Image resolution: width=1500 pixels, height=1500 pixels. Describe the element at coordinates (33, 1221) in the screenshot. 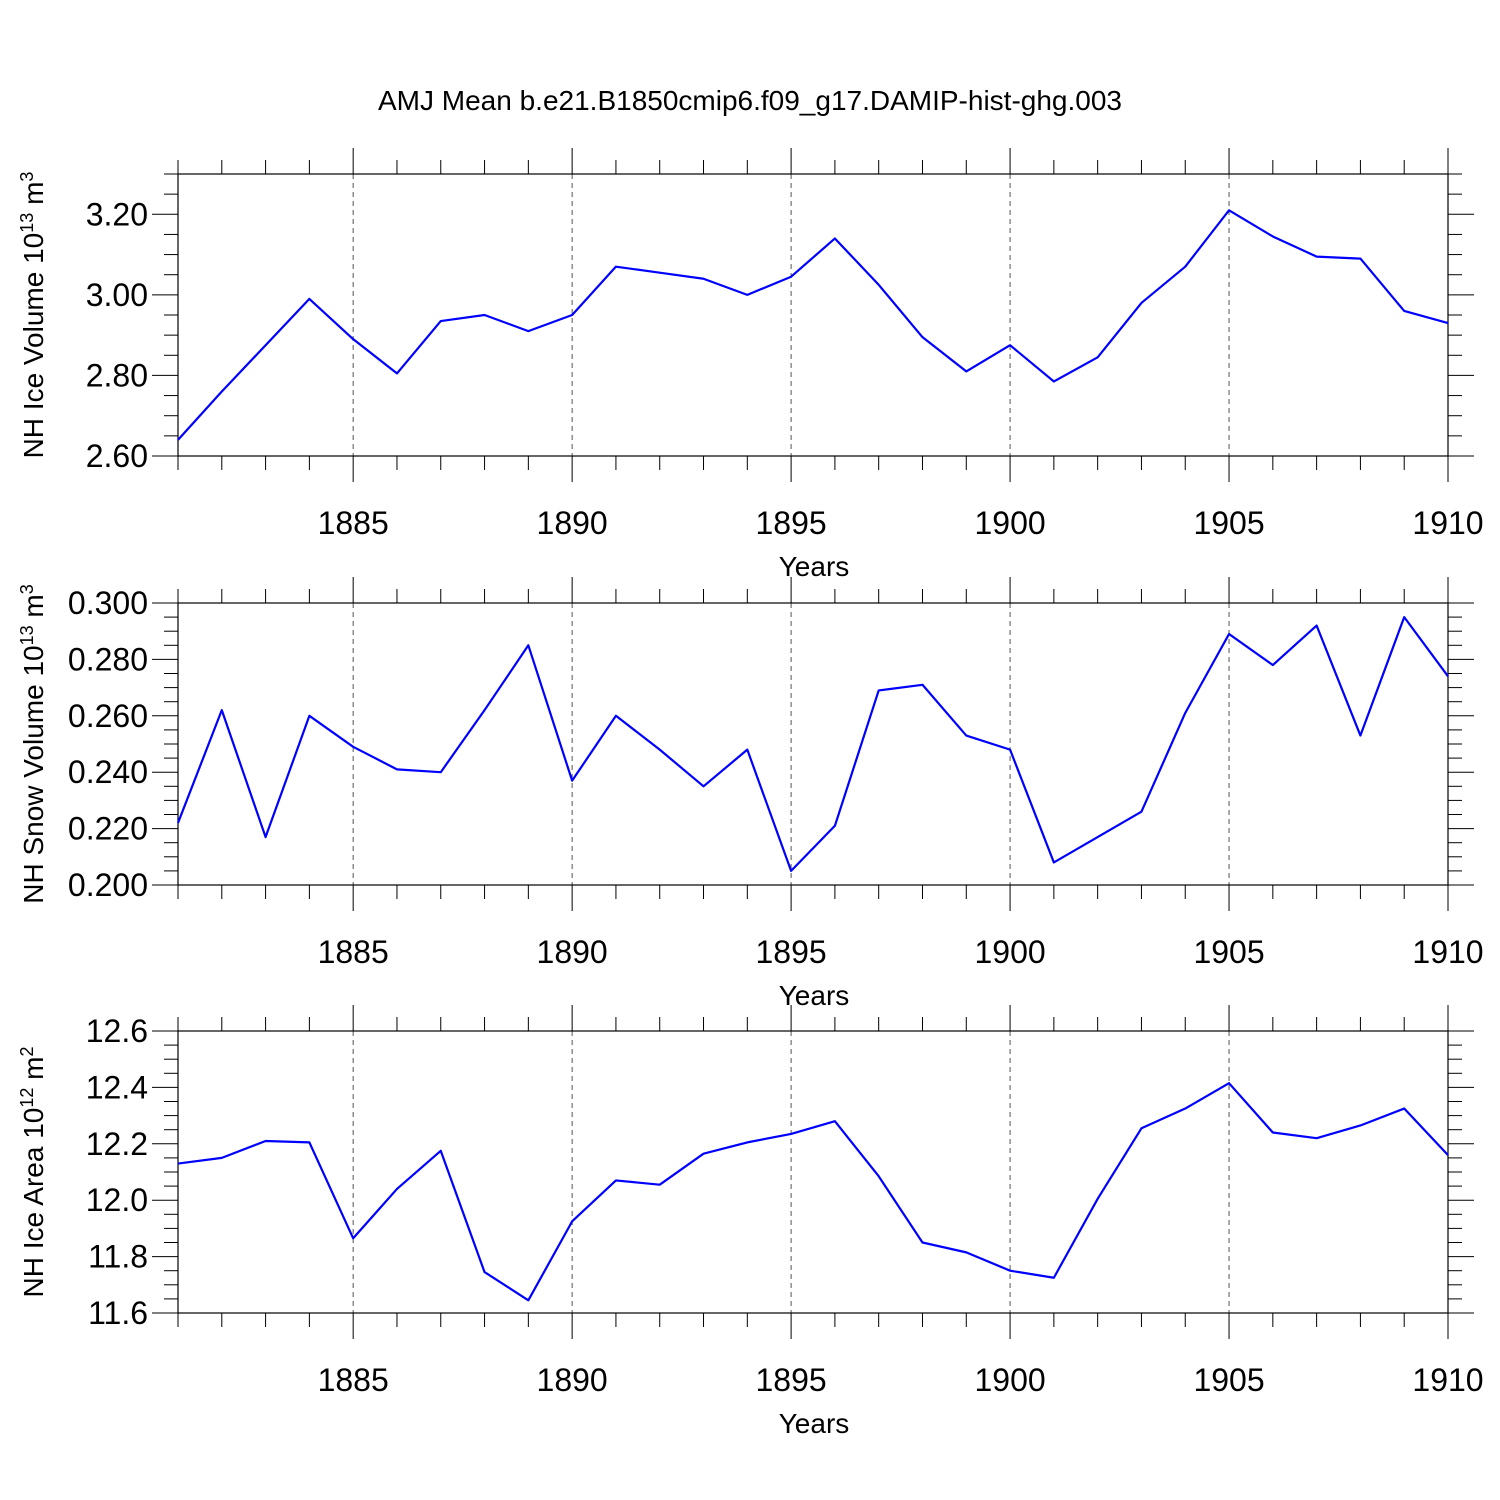

I see `y-axis-label-ylabel: NH Ice Area` at that location.